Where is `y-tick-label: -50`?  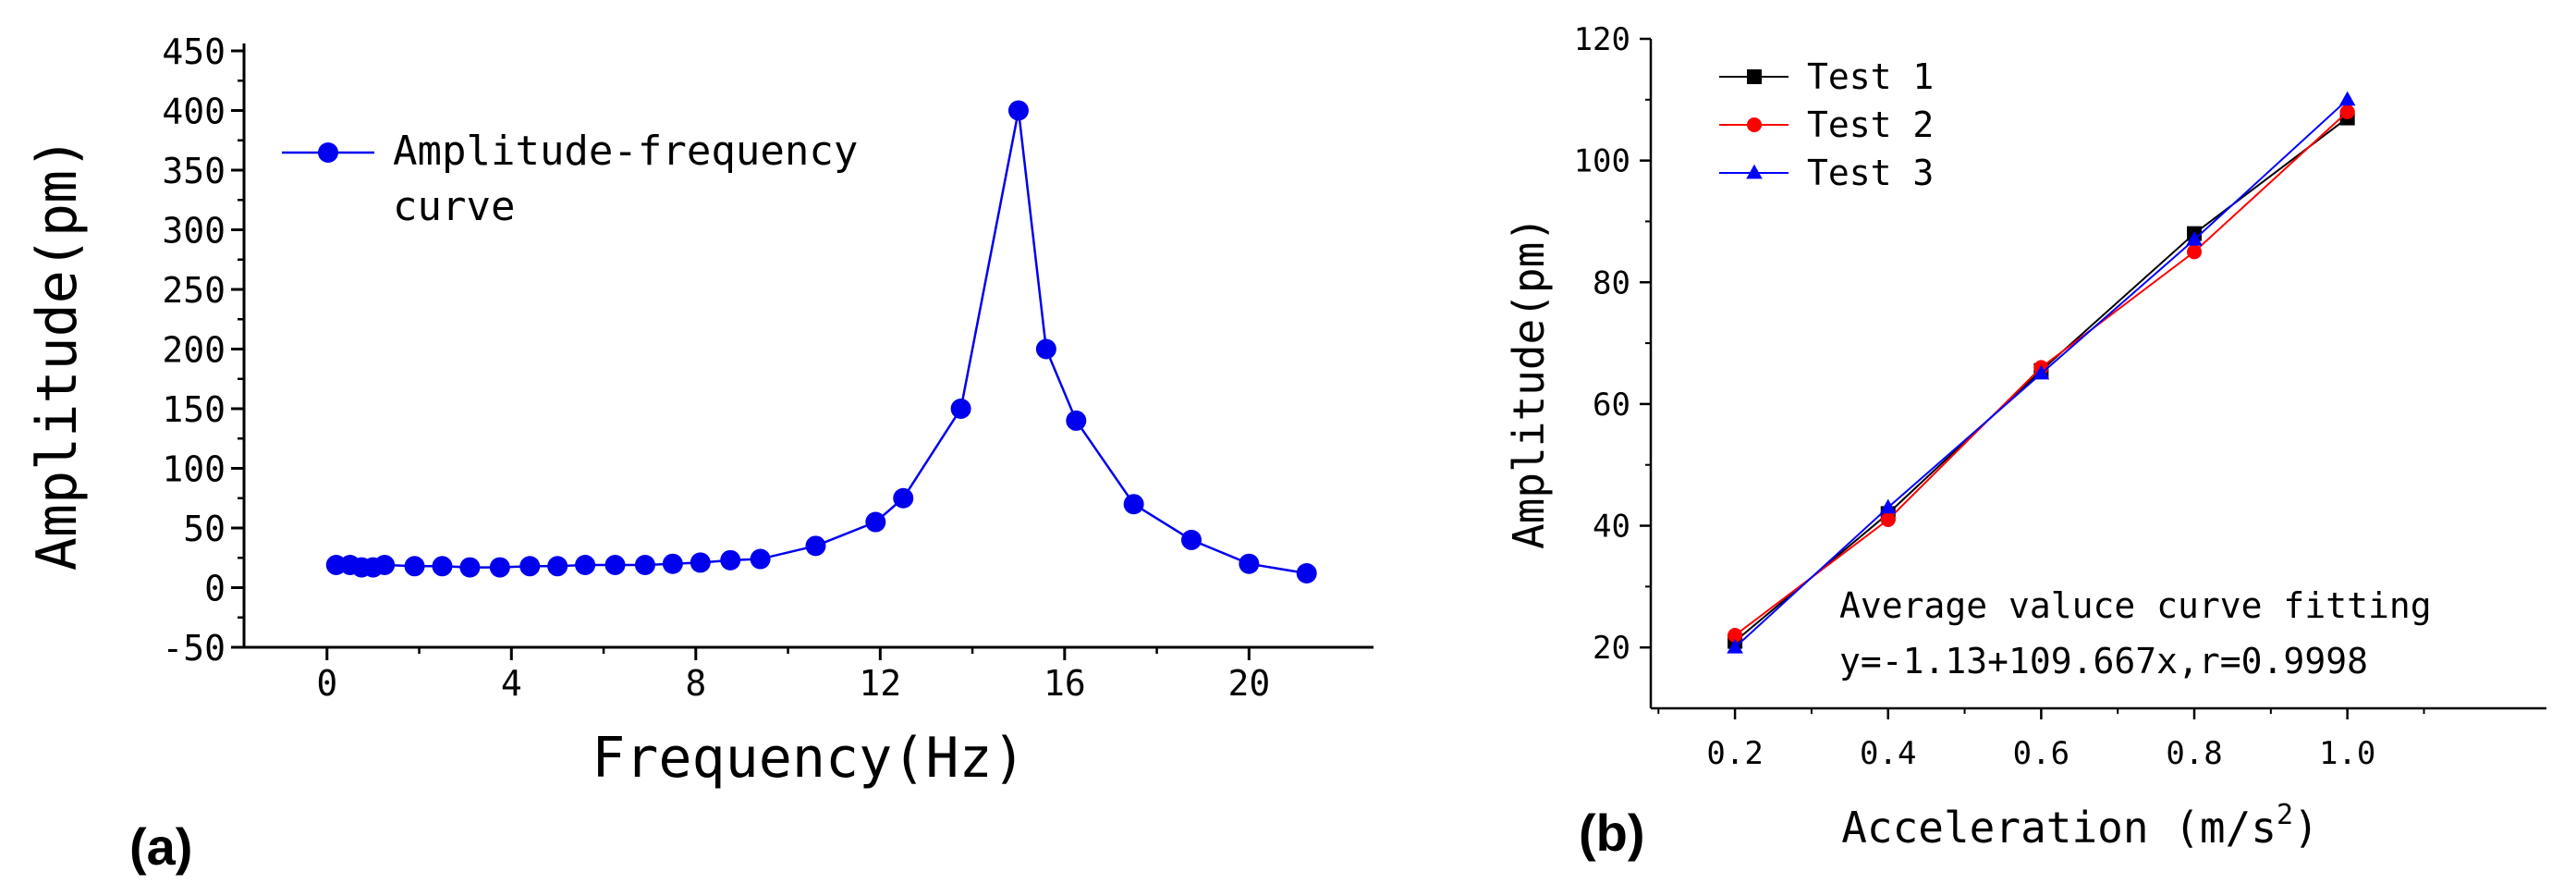 y-tick-label: -50 is located at coordinates (194, 648).